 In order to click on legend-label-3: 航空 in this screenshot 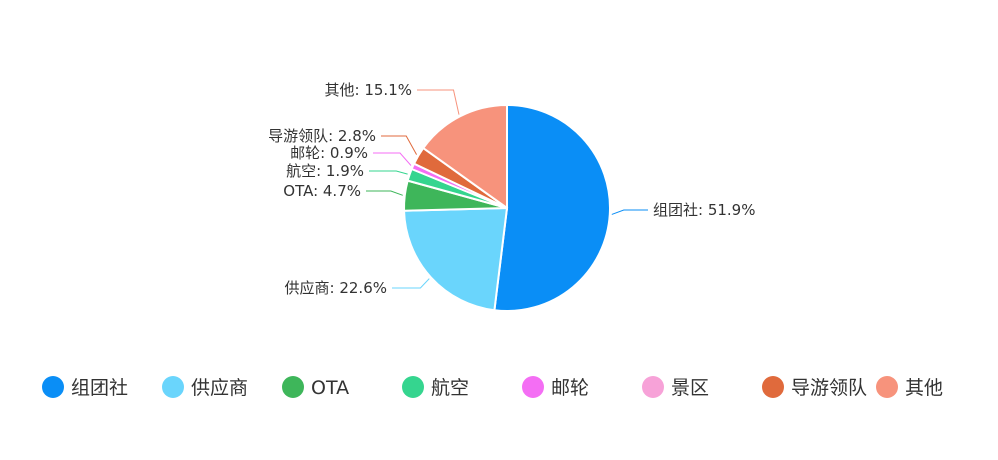, I will do `click(450, 388)`.